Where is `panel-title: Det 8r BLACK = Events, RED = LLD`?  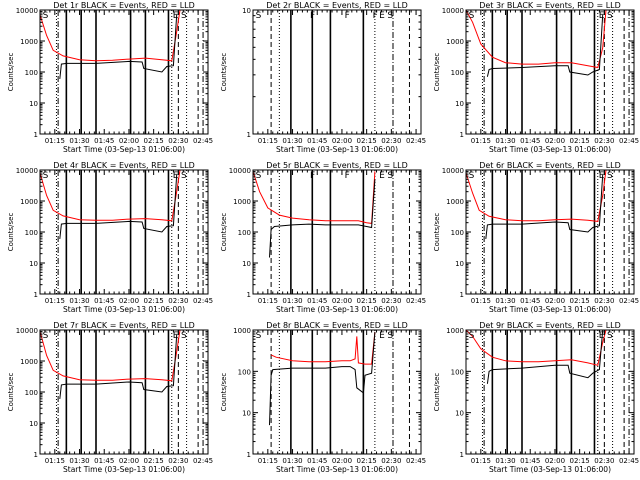
panel-title: Det 8r BLACK = Events, RED = LLD is located at coordinates (337, 325).